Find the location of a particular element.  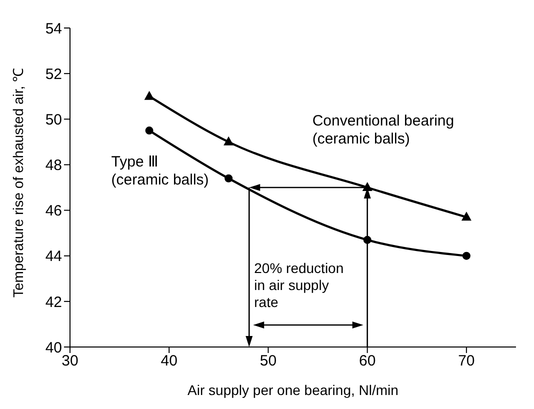

y-axis-title: Temperature rise of exhausted air, ℃ is located at coordinates (18, 183).